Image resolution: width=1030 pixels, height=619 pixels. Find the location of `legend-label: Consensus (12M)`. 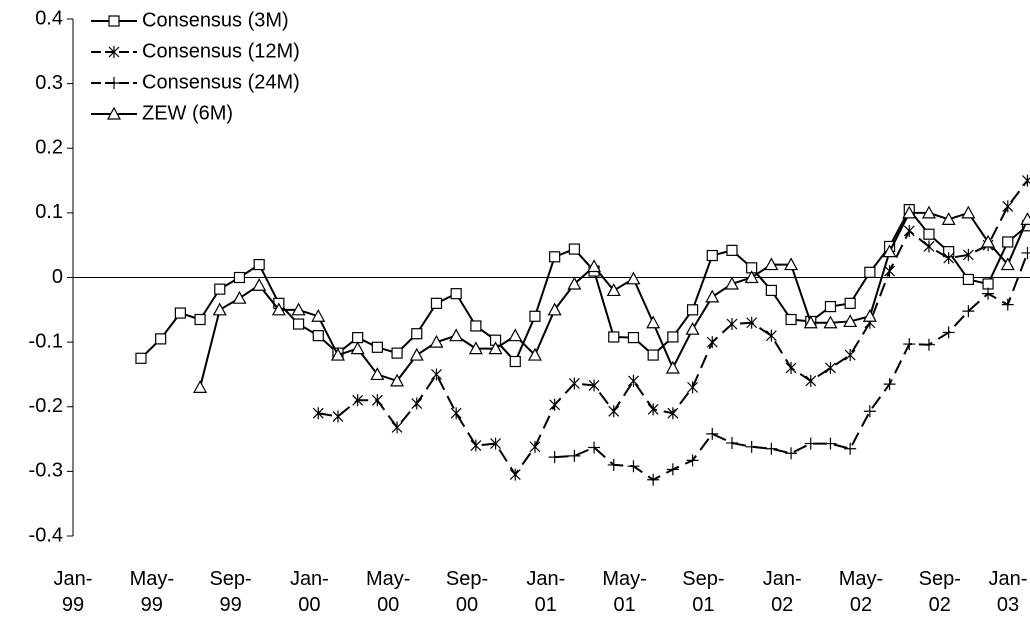

legend-label: Consensus (12M) is located at coordinates (221, 51).